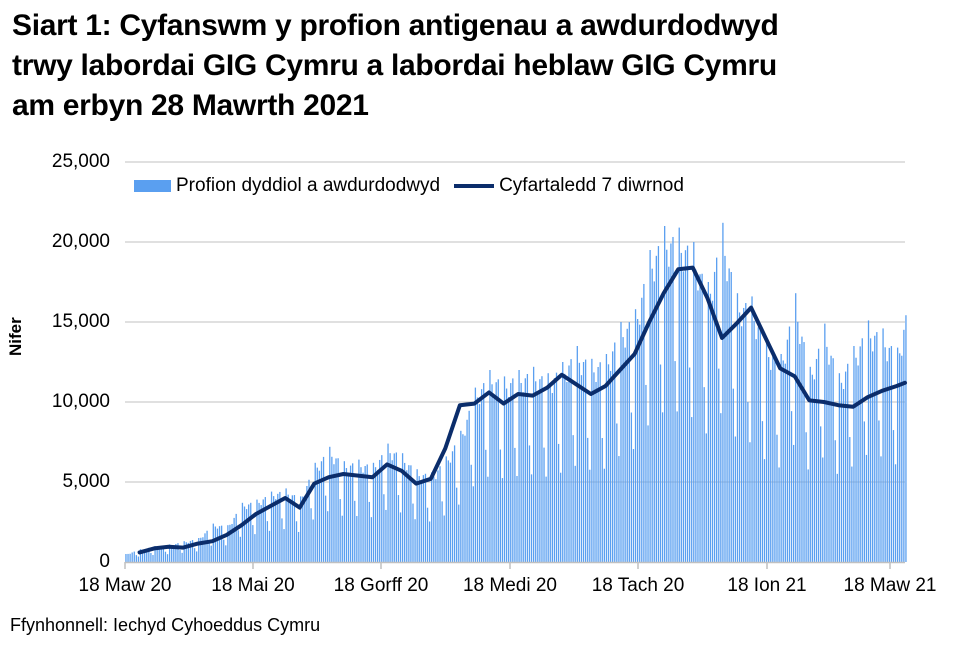 The height and width of the screenshot is (650, 956). I want to click on y-tick-20000: 20,000, so click(80, 241).